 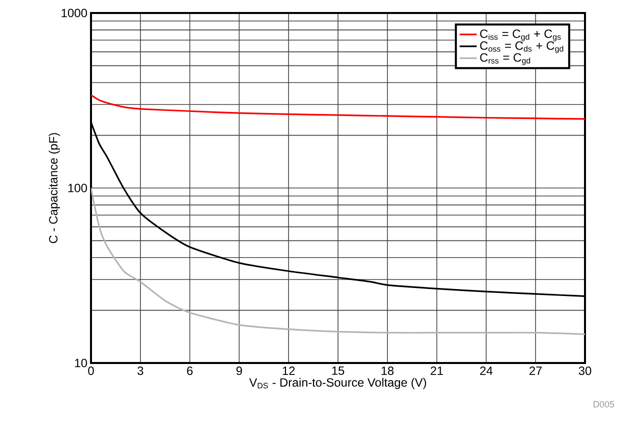 I want to click on y-tick-label: 1000, so click(x=74, y=13).